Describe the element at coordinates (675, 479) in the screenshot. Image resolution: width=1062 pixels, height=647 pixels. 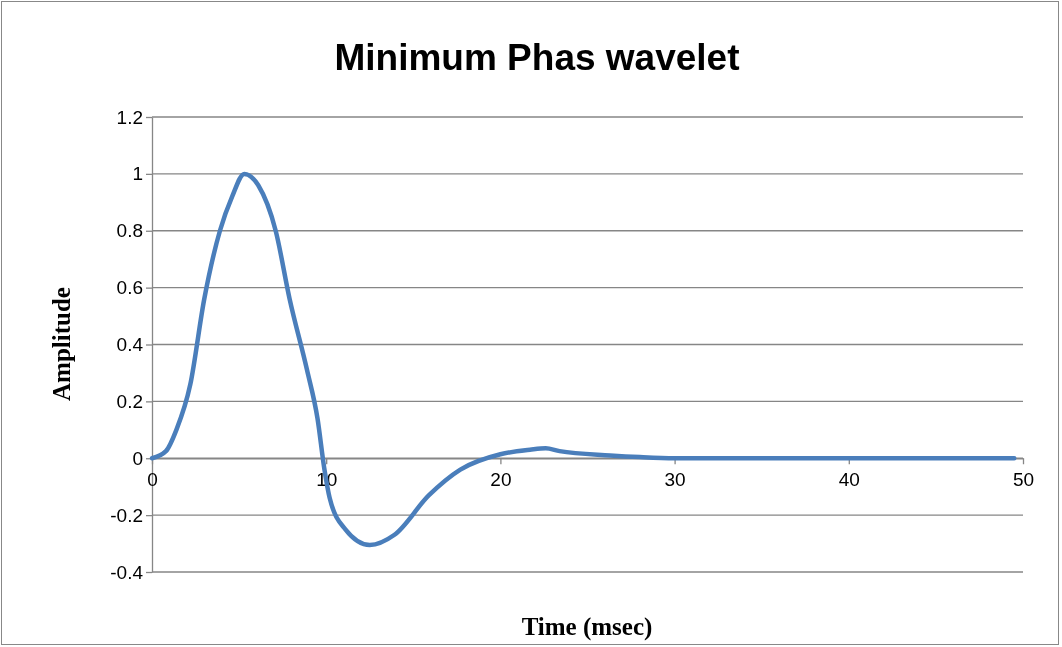
I see `x-tick-label: 30` at that location.